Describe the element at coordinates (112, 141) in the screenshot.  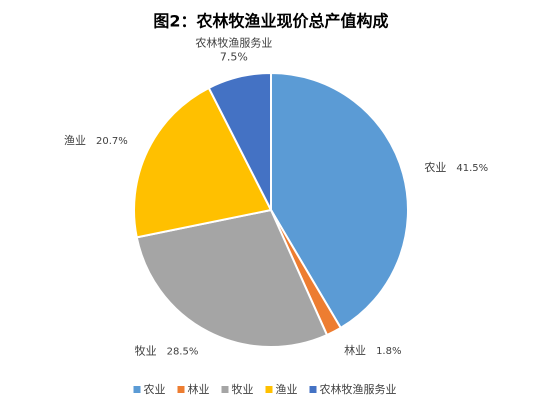
I see `slice-value-label: 20.7%` at that location.